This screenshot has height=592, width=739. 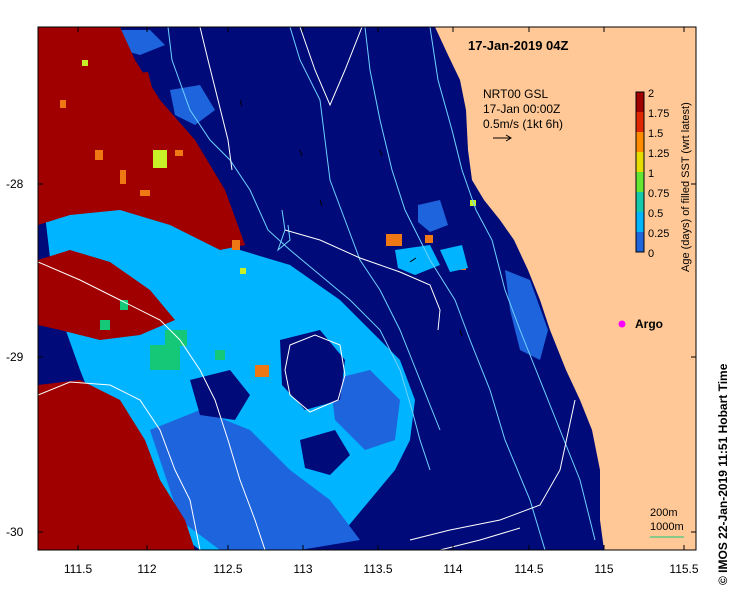 I want to click on colorbar-tick-label: 1.75, so click(x=658, y=114).